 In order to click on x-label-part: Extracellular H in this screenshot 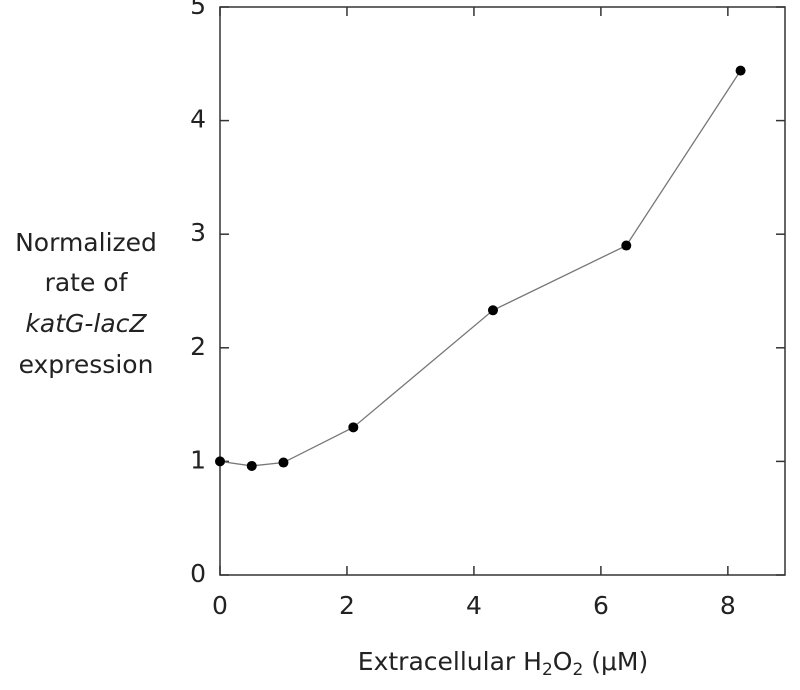, I will do `click(450, 661)`.